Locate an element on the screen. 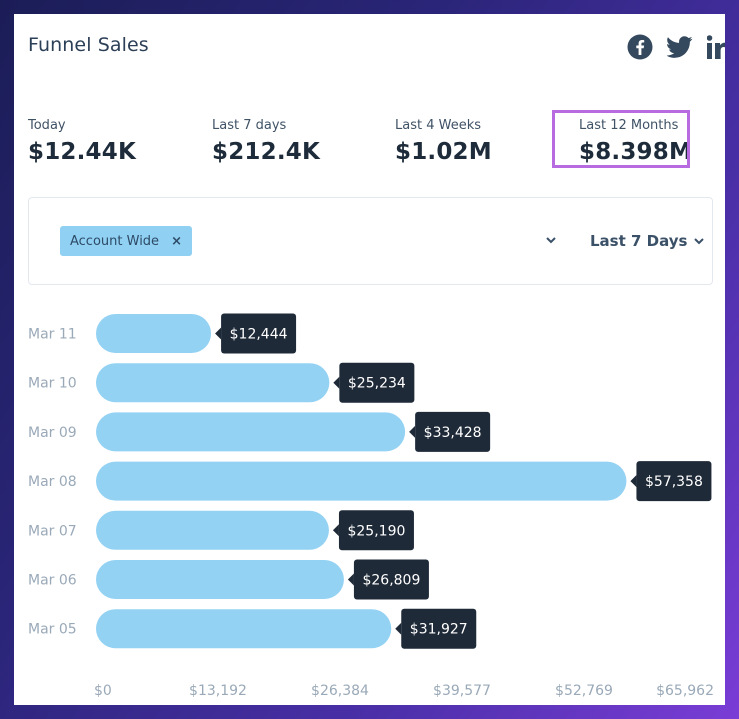 This screenshot has height=719, width=739. date-range-label: Last 7 Days is located at coordinates (639, 241).